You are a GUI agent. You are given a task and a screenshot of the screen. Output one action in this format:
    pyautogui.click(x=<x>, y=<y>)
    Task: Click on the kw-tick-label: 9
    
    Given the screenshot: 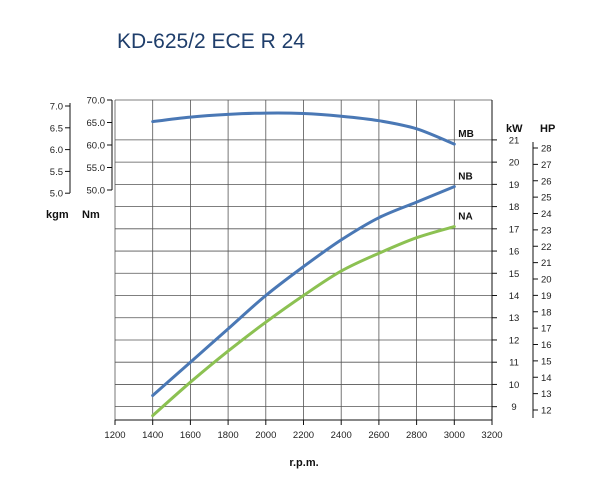 What is the action you would take?
    pyautogui.click(x=513, y=407)
    